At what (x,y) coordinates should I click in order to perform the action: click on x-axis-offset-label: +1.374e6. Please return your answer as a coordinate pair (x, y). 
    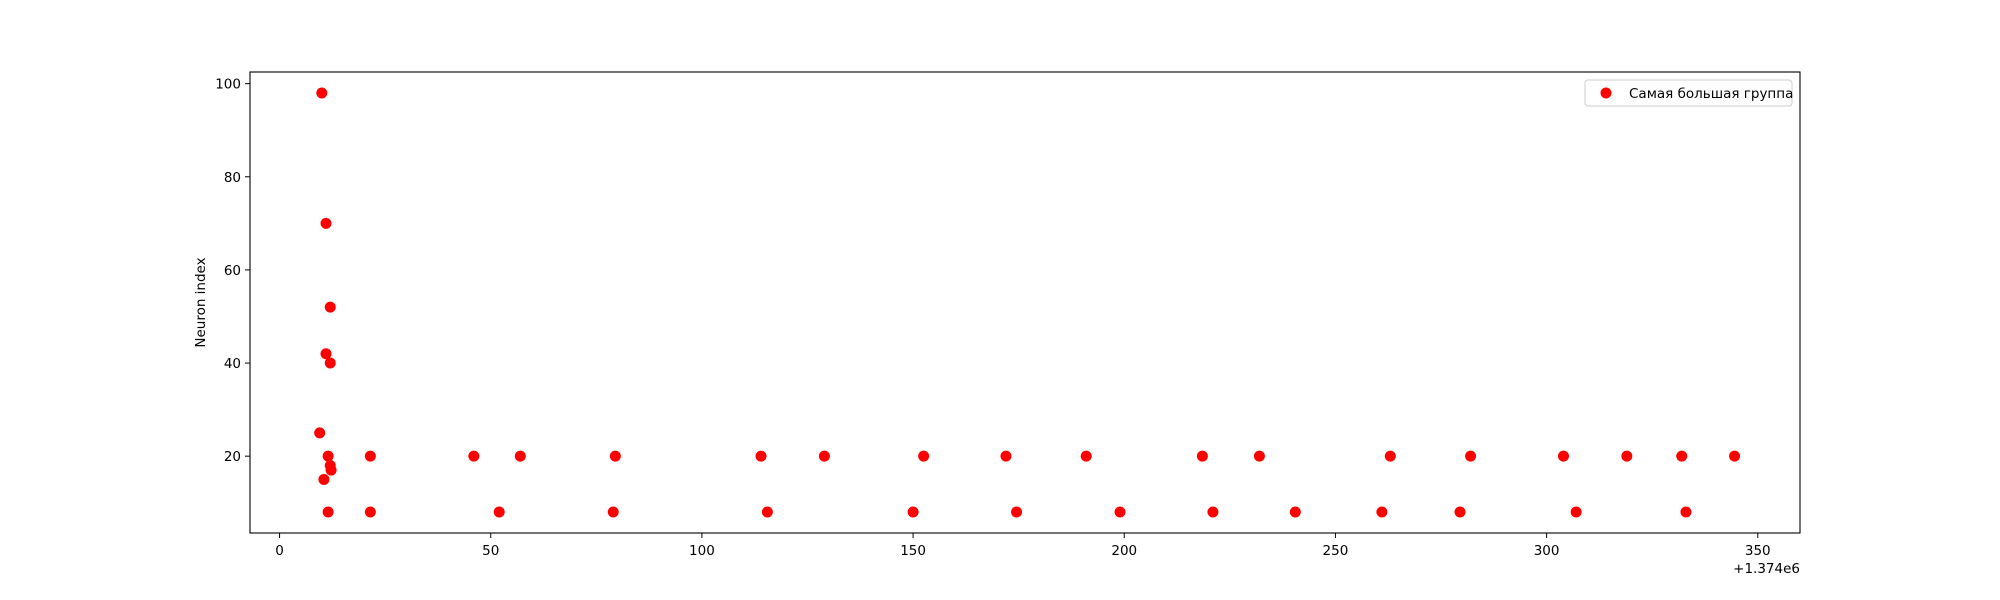
    Looking at the image, I should click on (1766, 569).